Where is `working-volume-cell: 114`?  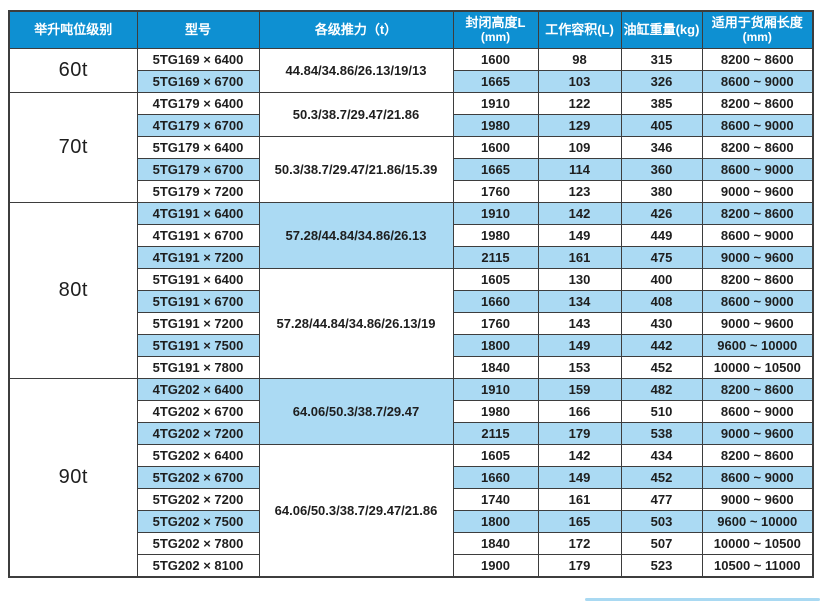 working-volume-cell: 114 is located at coordinates (579, 169).